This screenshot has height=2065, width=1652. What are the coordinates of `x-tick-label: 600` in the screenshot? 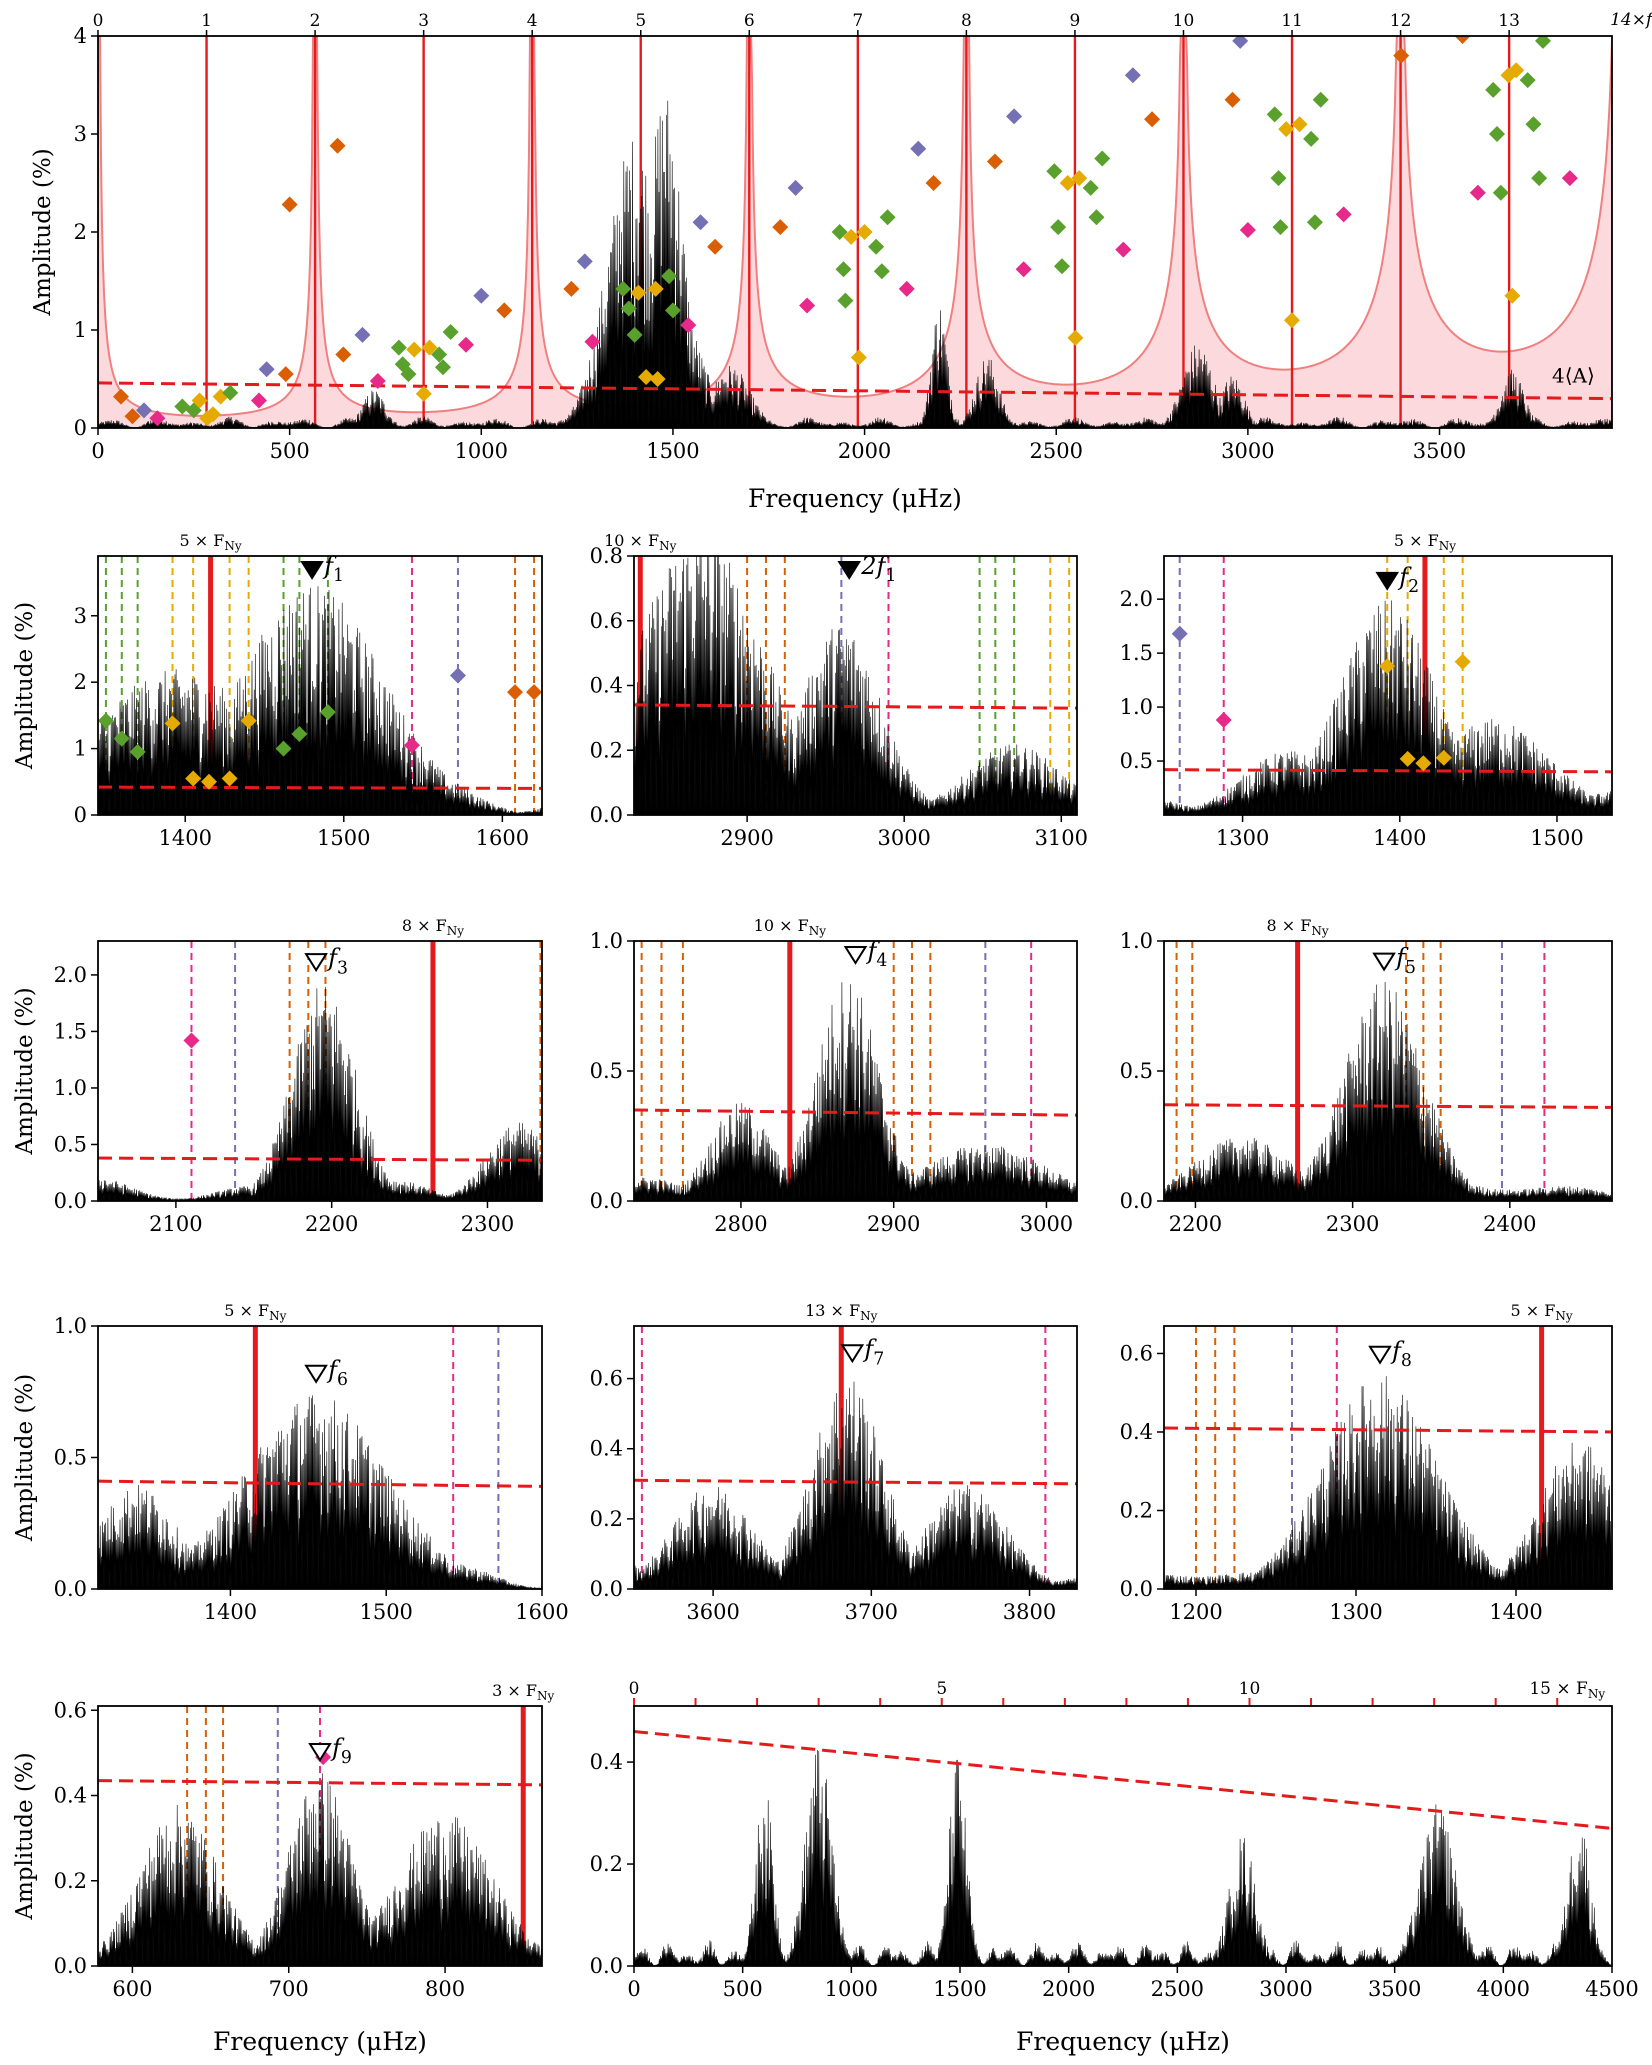 It's located at (132, 1989).